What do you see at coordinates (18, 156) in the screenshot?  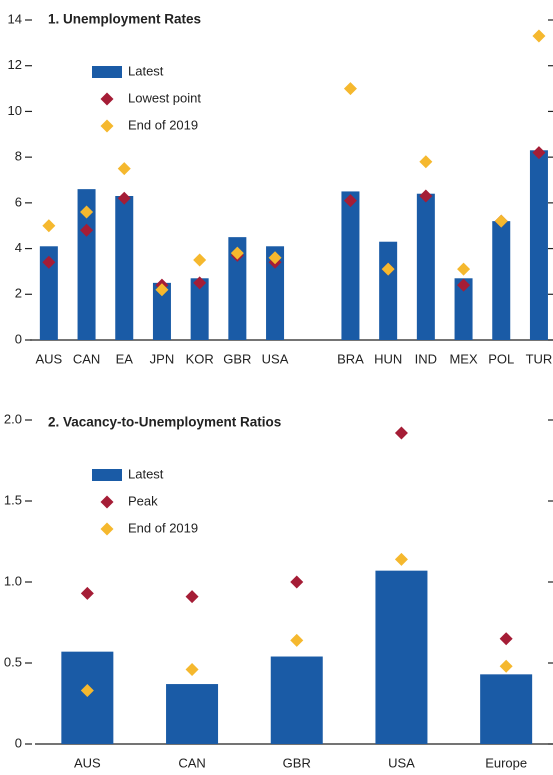 I see `y-tick-label: 8` at bounding box center [18, 156].